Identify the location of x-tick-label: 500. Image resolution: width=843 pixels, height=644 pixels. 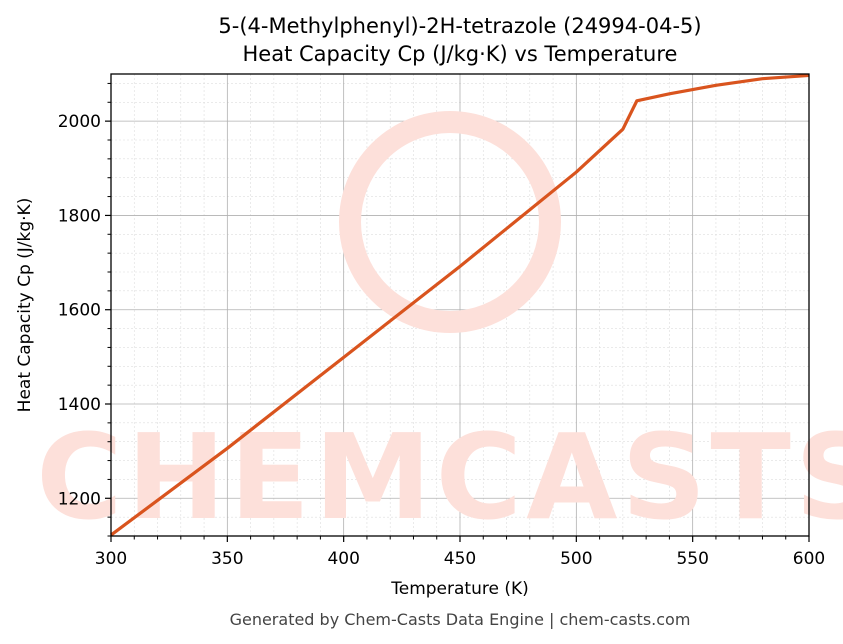
(576, 559).